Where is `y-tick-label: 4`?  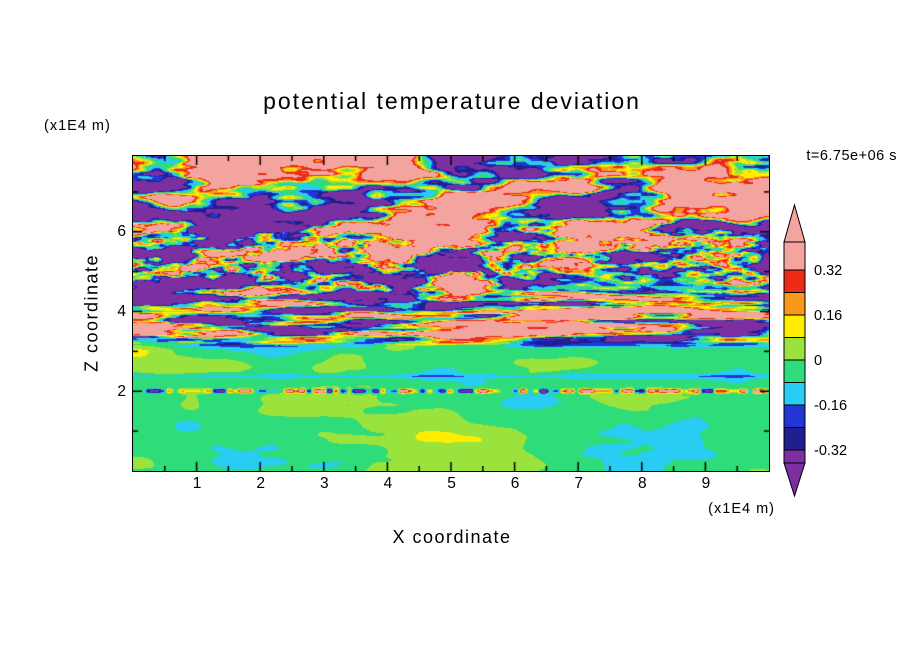 y-tick-label: 4 is located at coordinates (121, 311).